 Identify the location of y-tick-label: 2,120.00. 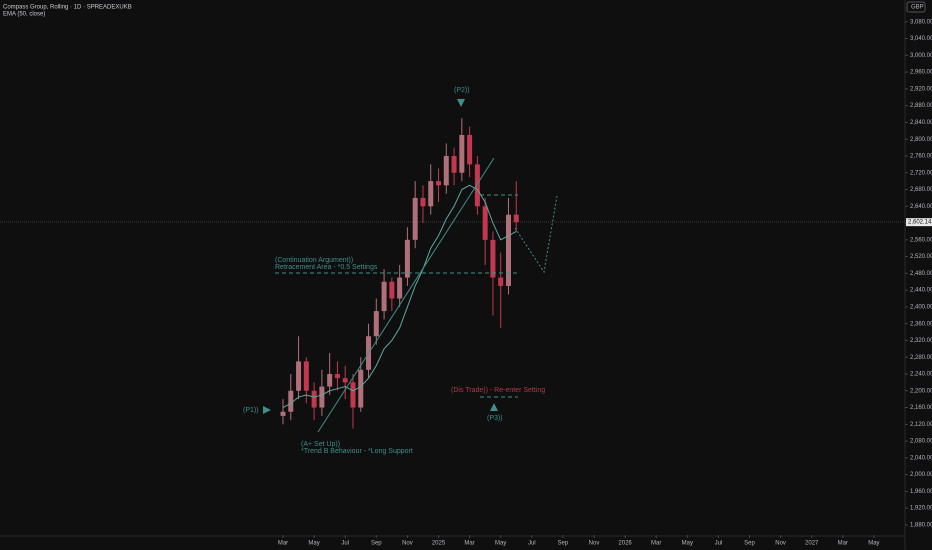
(921, 425).